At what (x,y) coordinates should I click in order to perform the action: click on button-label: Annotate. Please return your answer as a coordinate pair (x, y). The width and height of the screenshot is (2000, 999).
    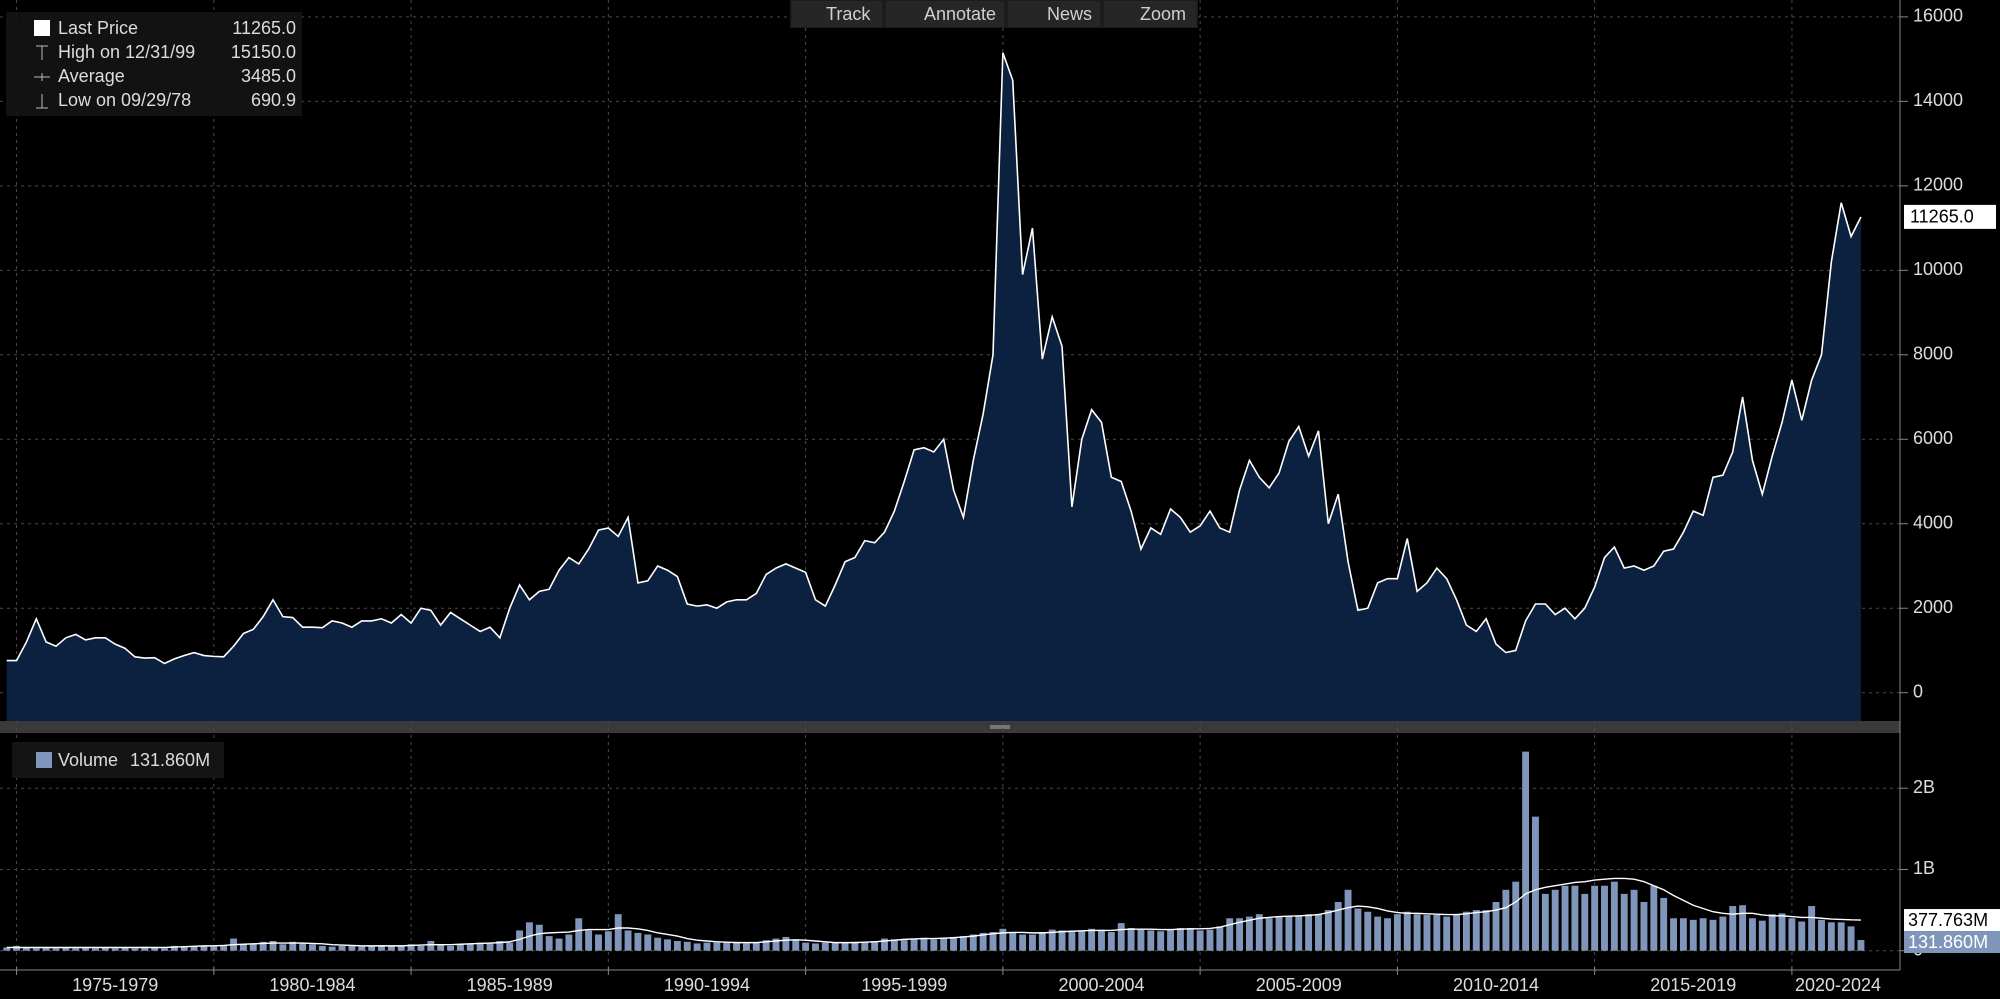
    Looking at the image, I should click on (960, 14).